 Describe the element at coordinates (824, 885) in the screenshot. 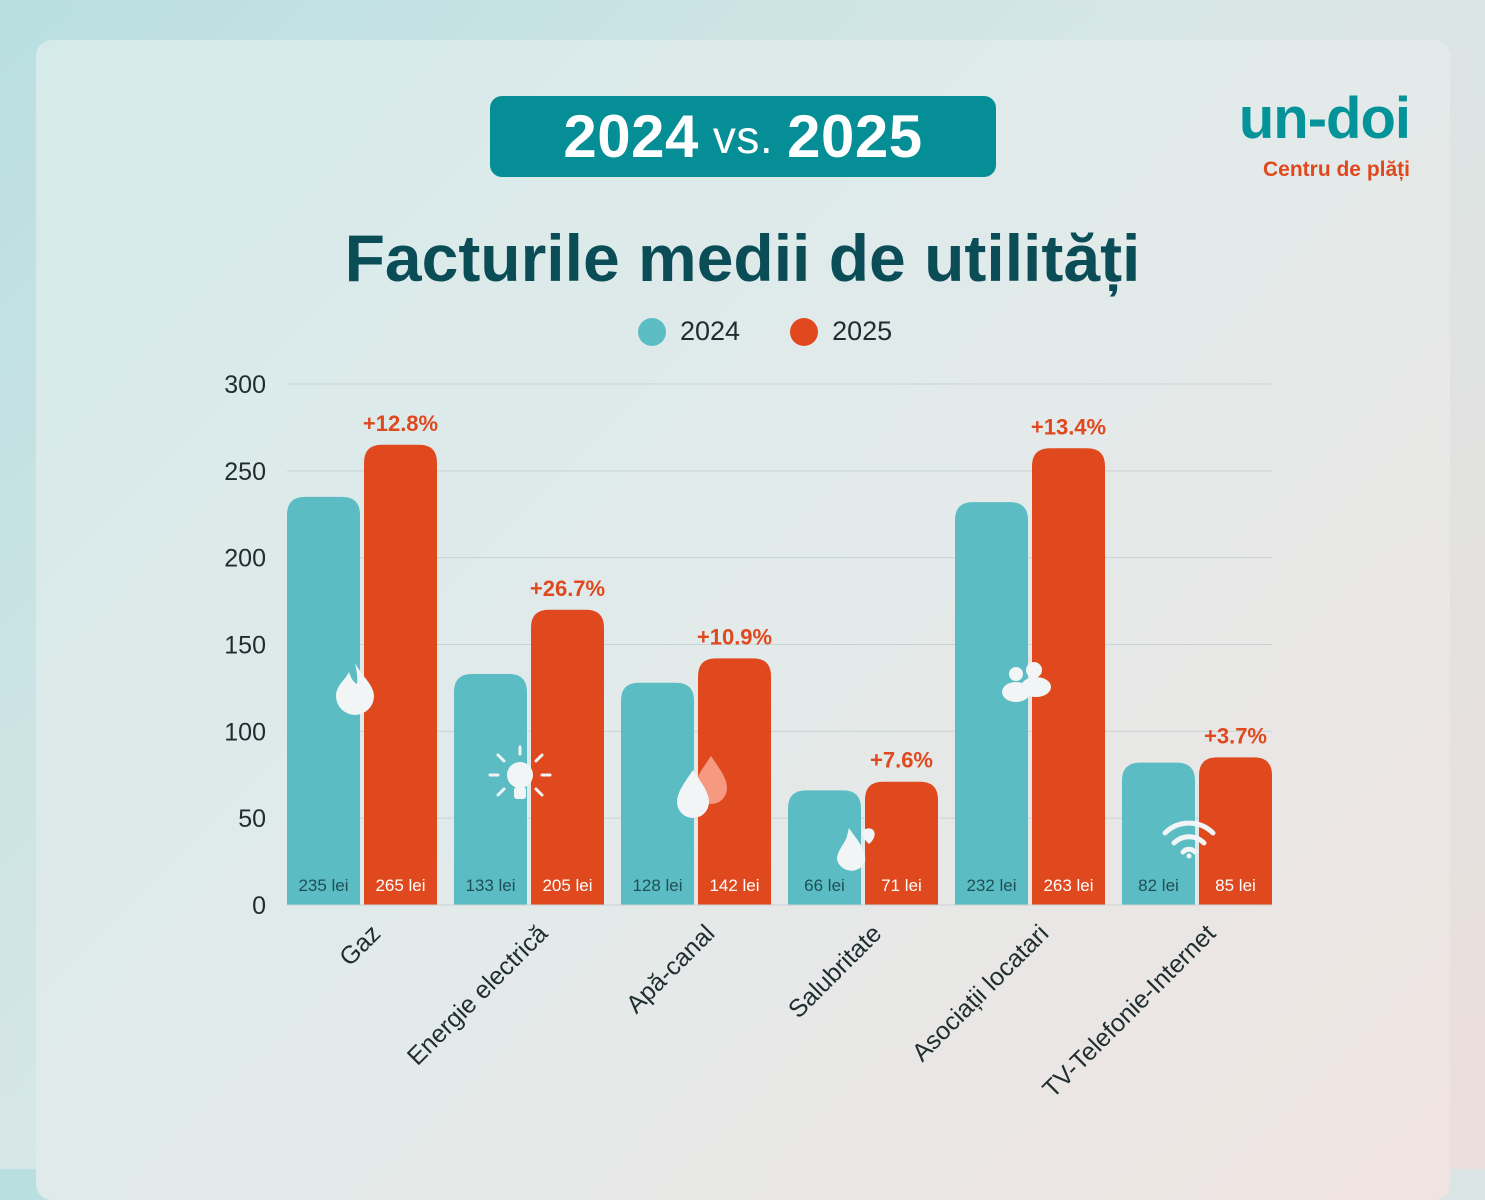

I see `bar-value-label: 66 lei` at that location.